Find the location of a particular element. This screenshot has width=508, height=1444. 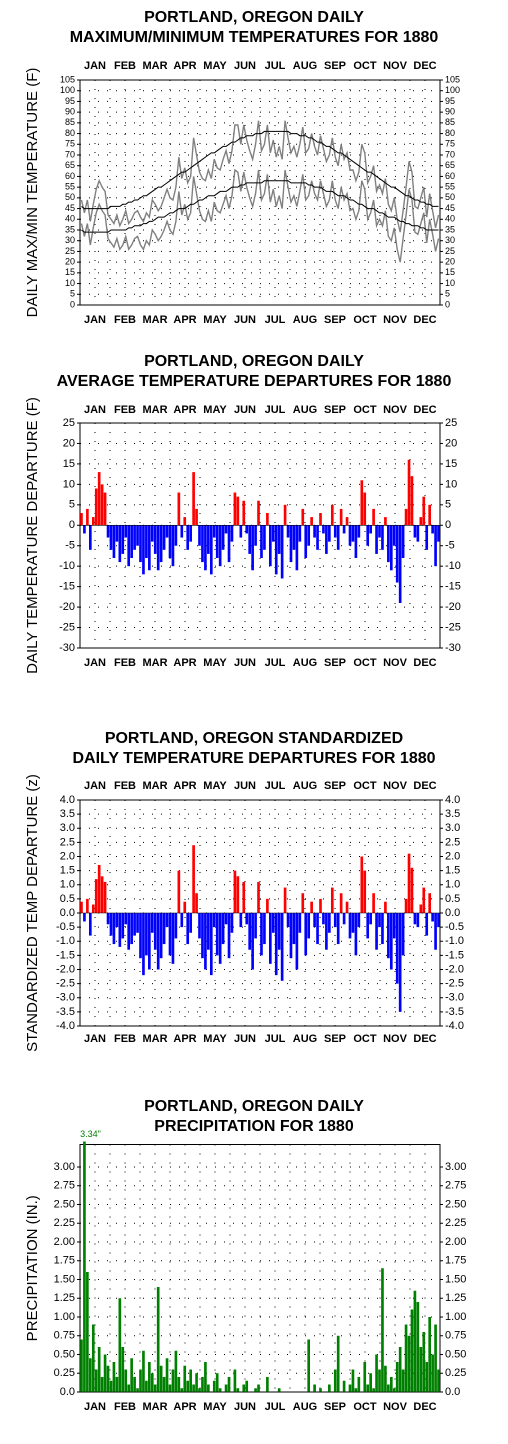

y-tick-label: -10 is located at coordinates (67, 566).